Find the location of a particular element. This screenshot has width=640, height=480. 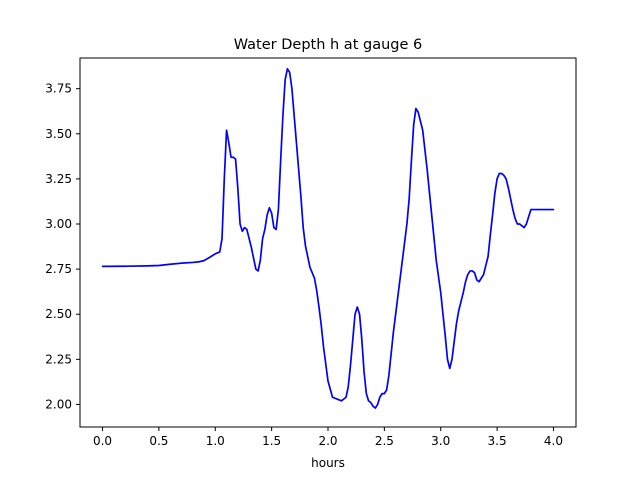

y-axis: 2.00 2.25 2.50 2.75 3.00 3.25 3.50 3.75 is located at coordinates (62, 246).